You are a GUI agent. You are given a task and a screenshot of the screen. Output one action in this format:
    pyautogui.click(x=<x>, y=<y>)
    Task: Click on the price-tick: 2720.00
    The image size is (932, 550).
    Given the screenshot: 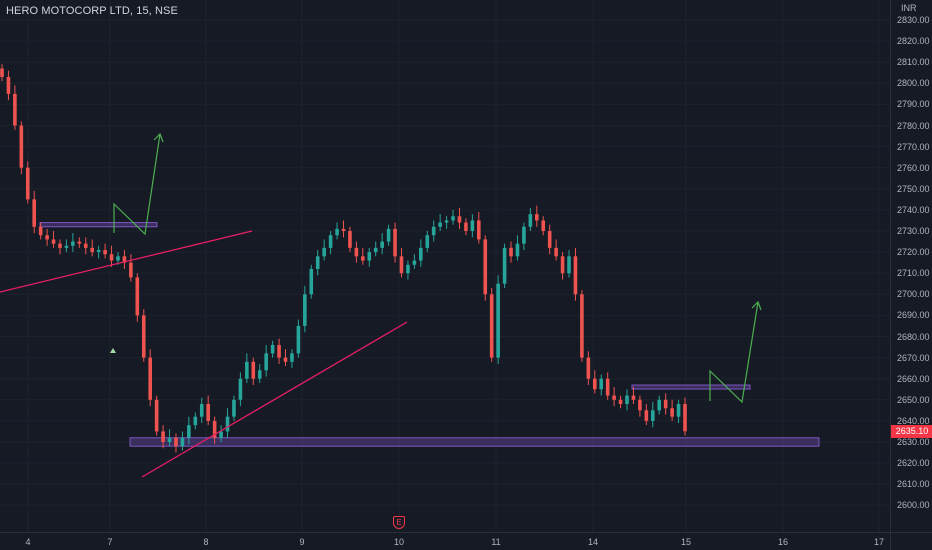 What is the action you would take?
    pyautogui.click(x=913, y=252)
    